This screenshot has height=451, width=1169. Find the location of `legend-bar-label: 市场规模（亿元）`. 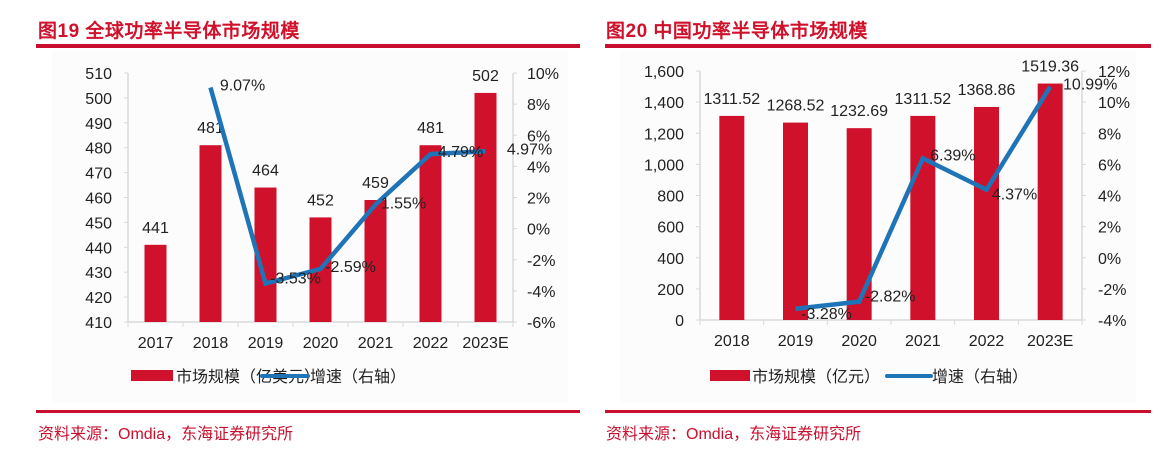

legend-bar-label: 市场规模（亿元） is located at coordinates (816, 377).